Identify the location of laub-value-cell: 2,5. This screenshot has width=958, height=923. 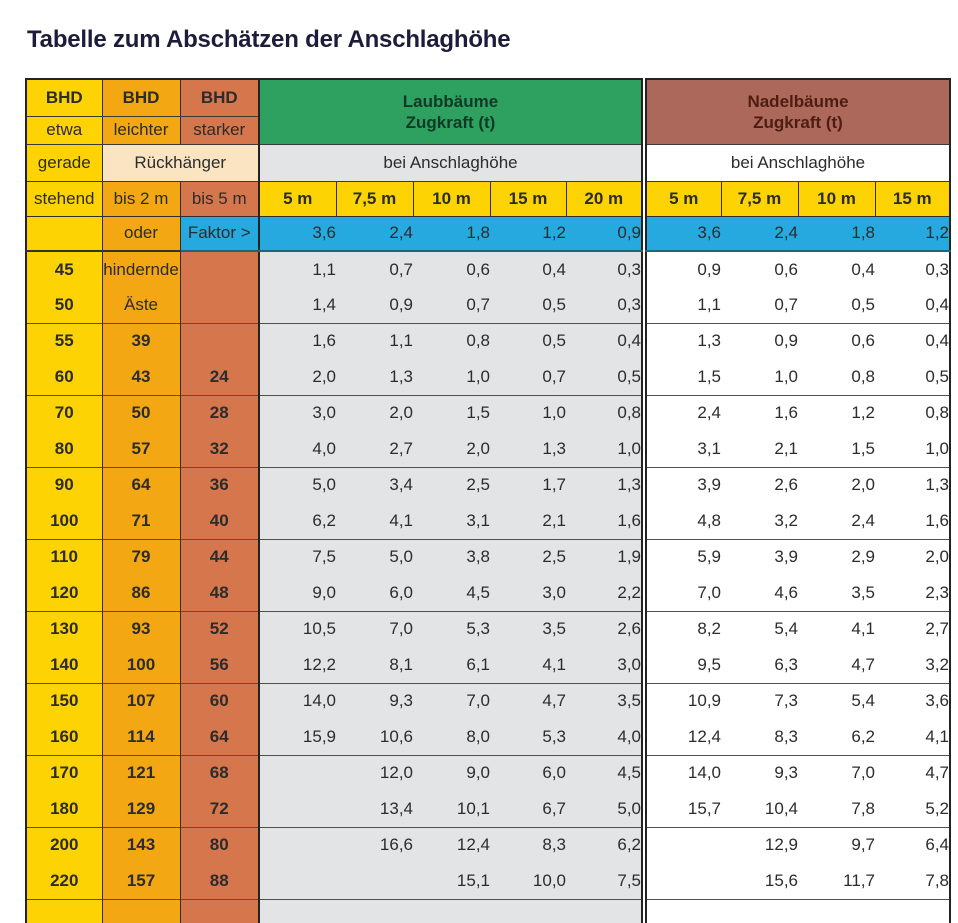
(451, 484).